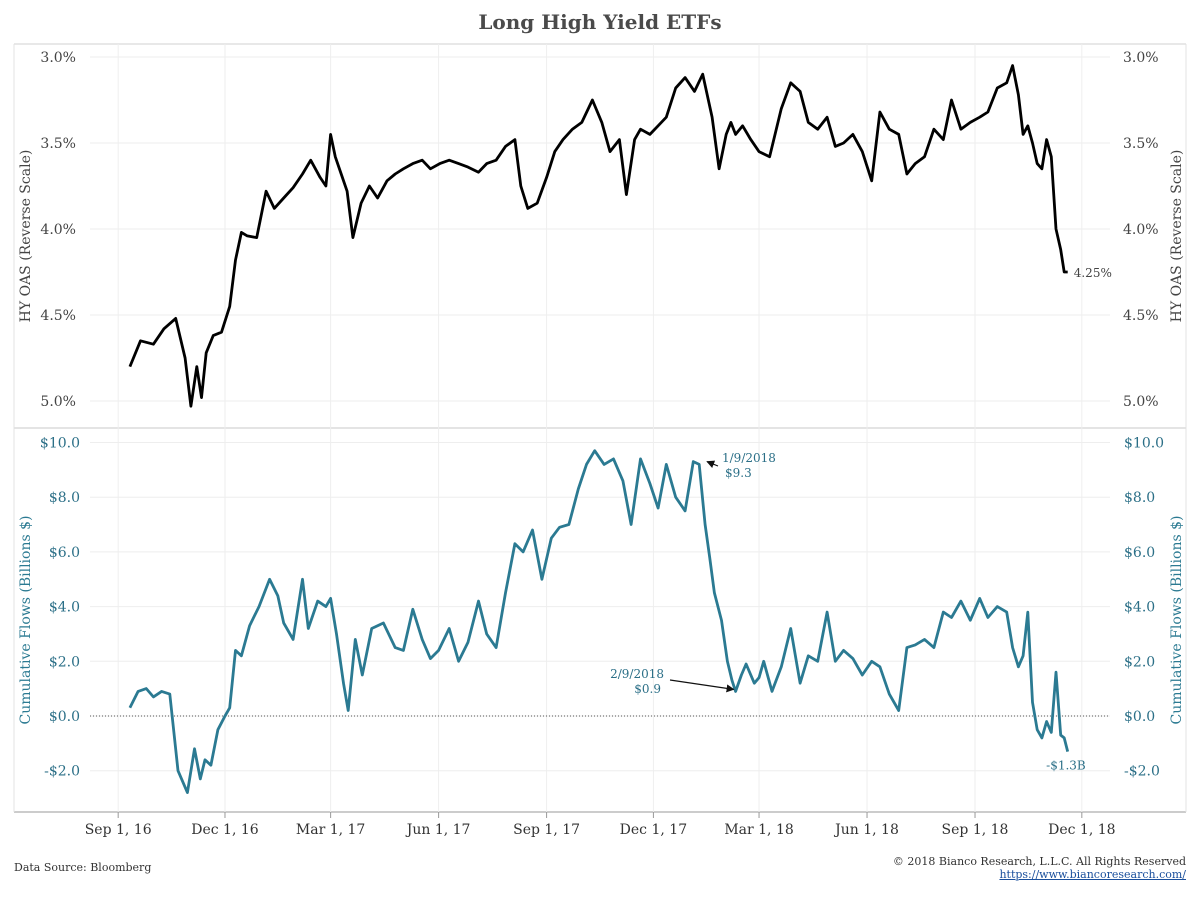 Image resolution: width=1200 pixels, height=900 pixels. What do you see at coordinates (647, 689) in the screenshot?
I see `annotation-2-value: $0.9` at bounding box center [647, 689].